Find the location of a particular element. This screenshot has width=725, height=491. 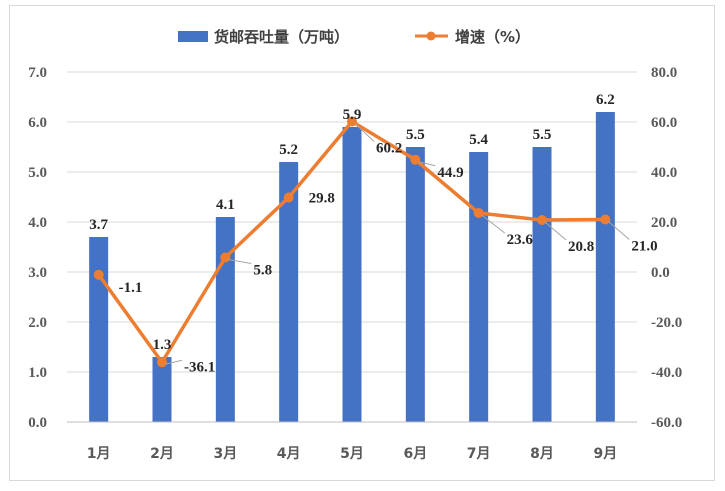

line-value-label: 20.8 is located at coordinates (581, 247).